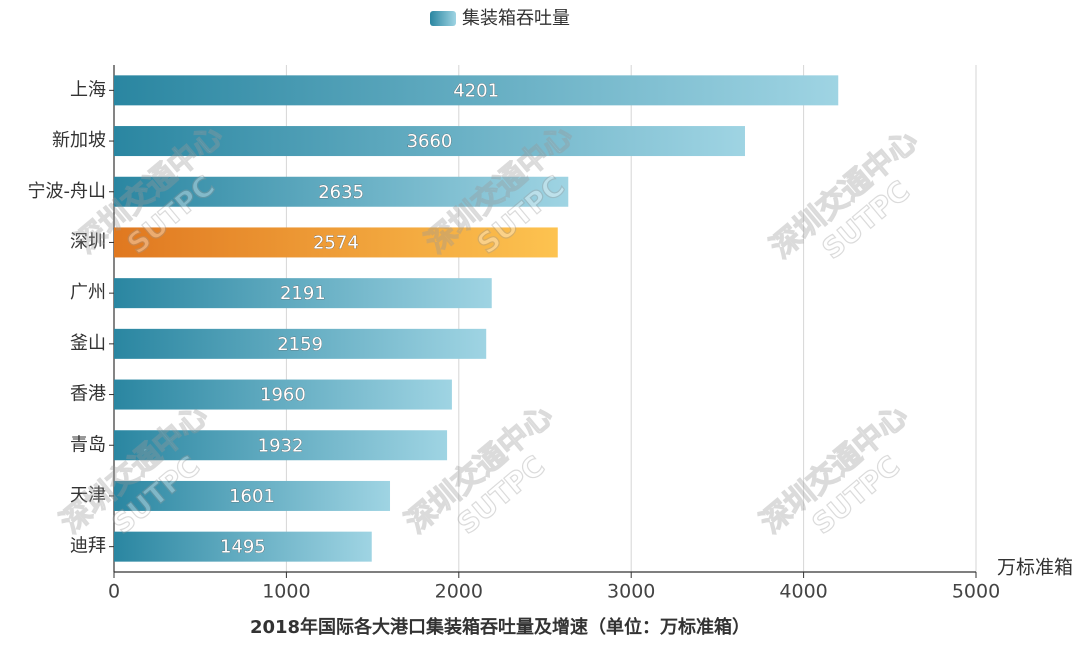  Describe the element at coordinates (88, 343) in the screenshot. I see `y-tick-label: 釜山` at that location.